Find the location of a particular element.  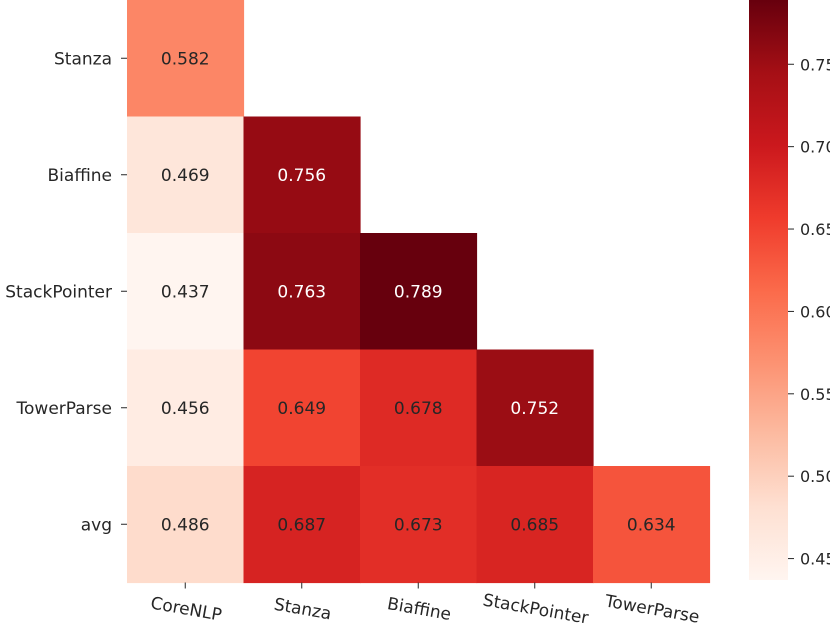

cell-value-label: 0.756 is located at coordinates (301, 176).